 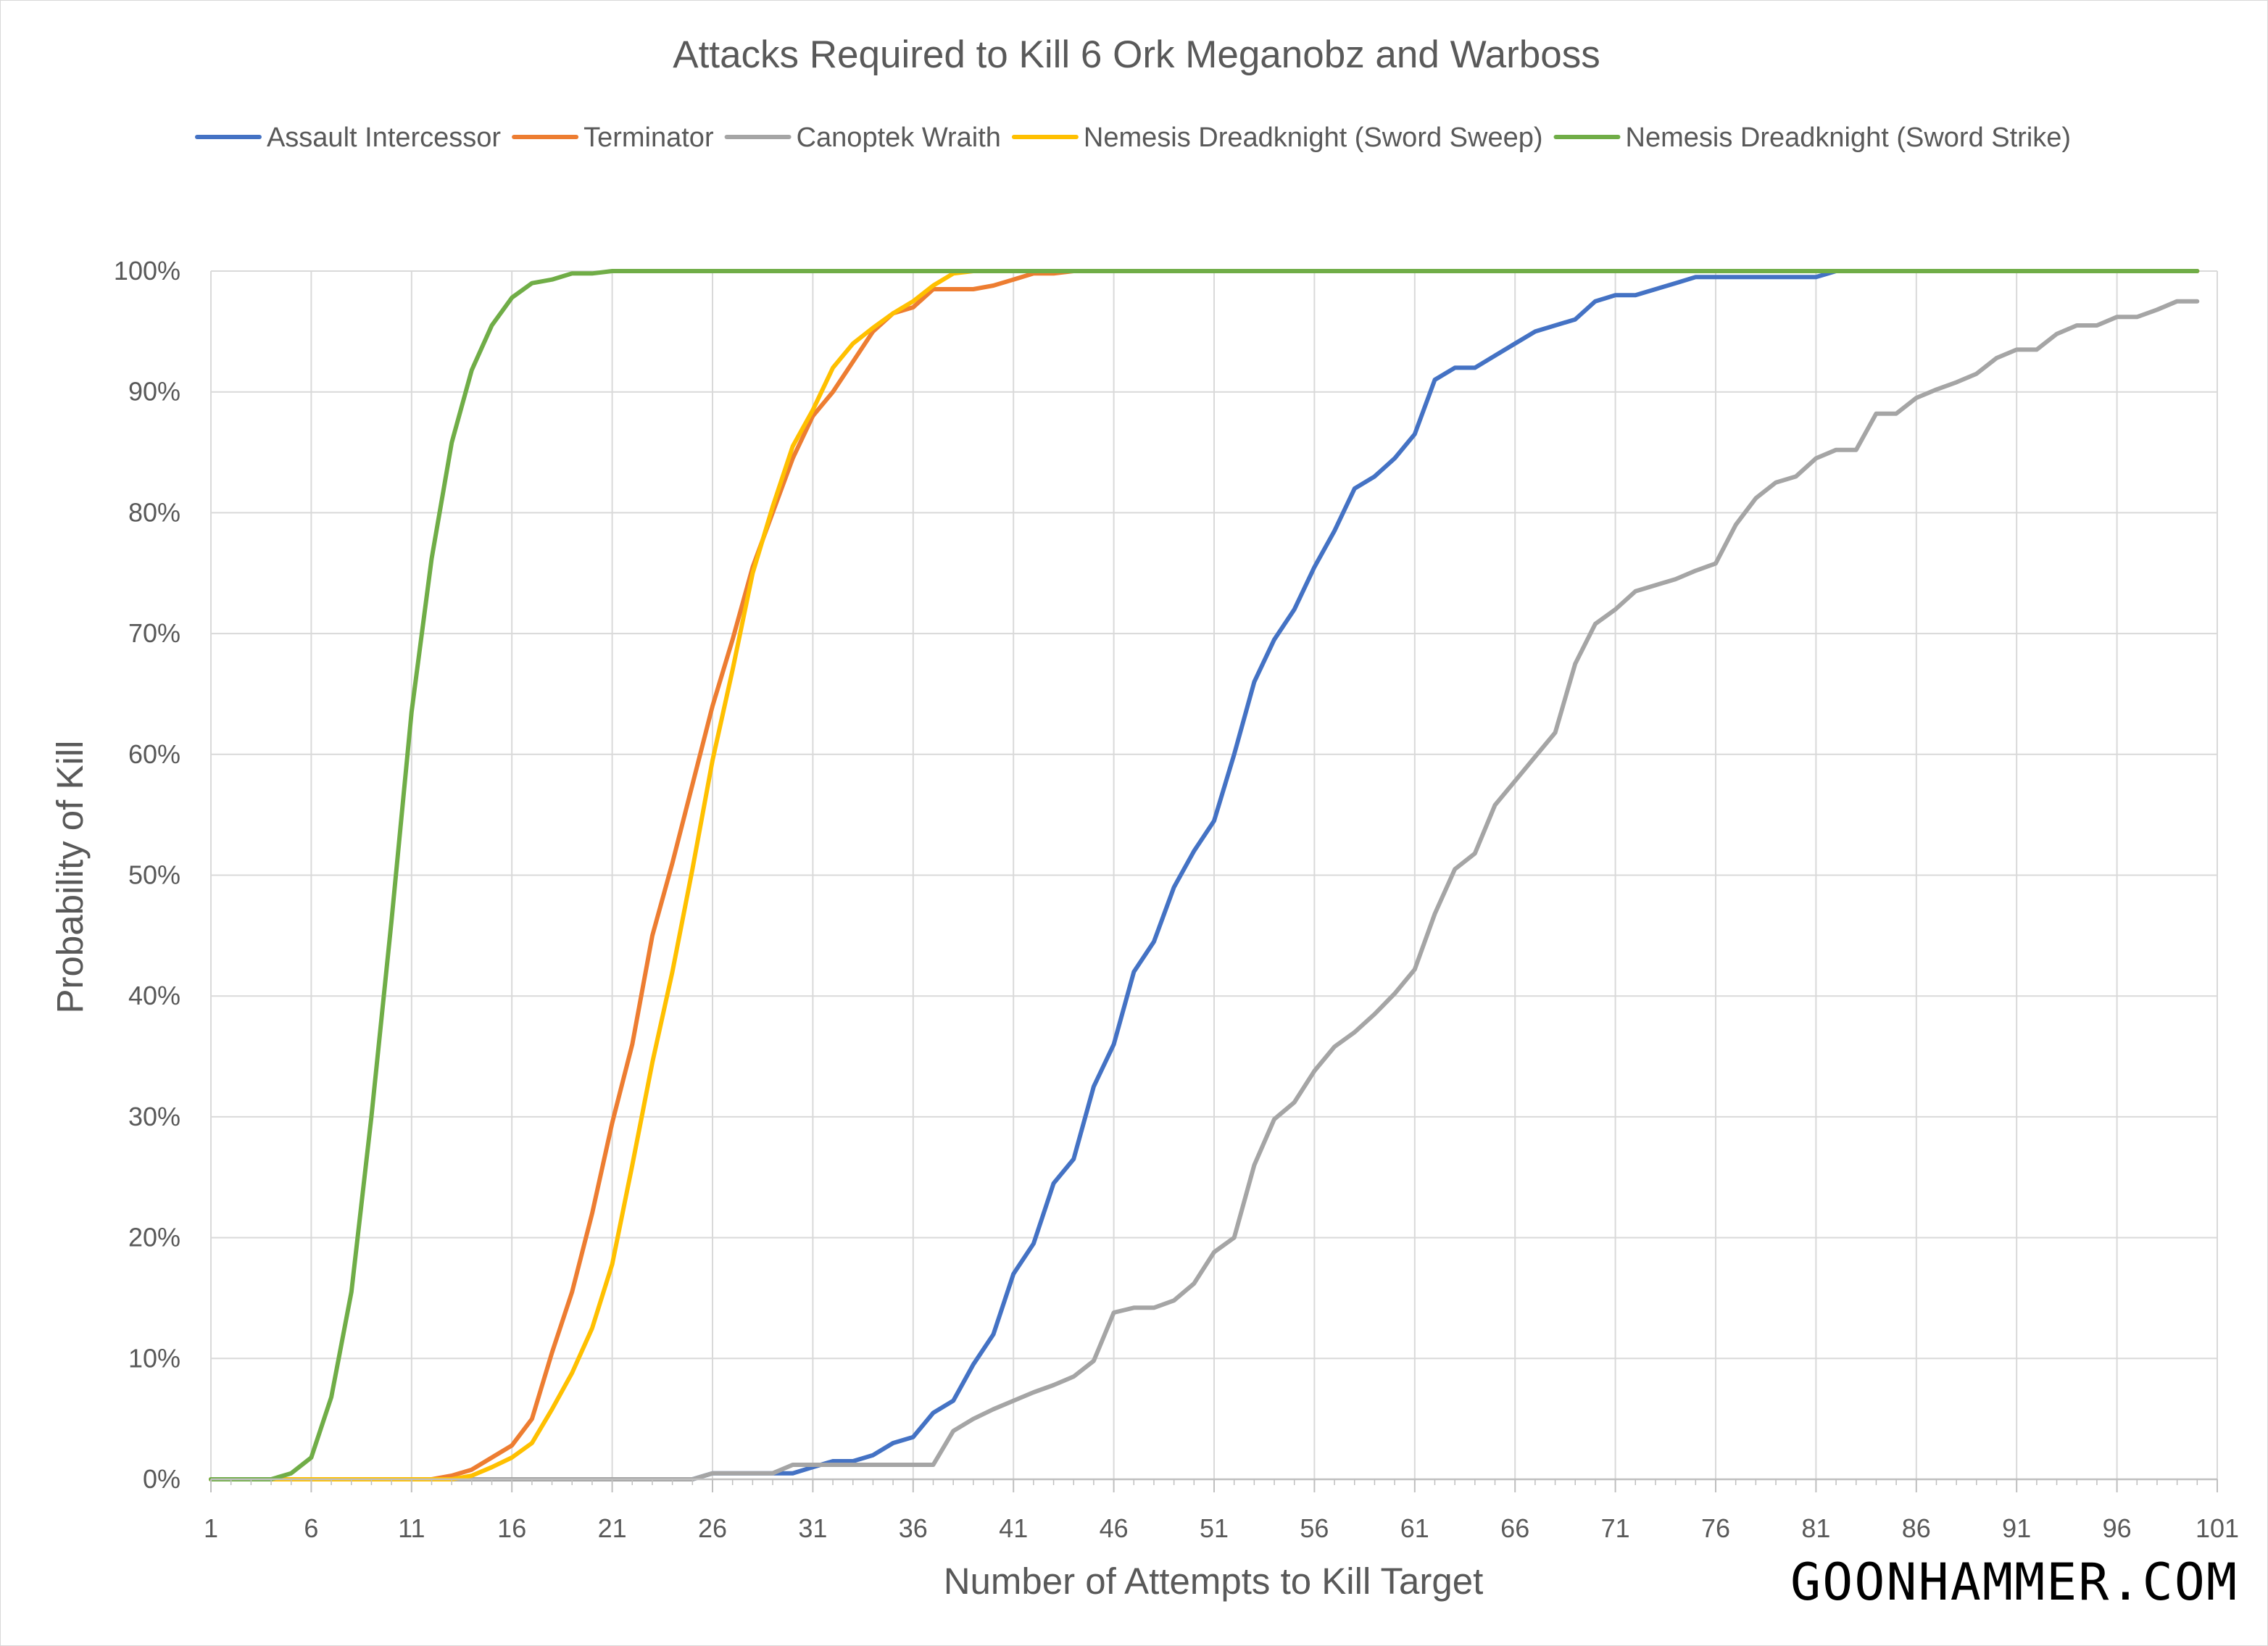 What do you see at coordinates (612, 1528) in the screenshot?
I see `x-tick-label: 21` at bounding box center [612, 1528].